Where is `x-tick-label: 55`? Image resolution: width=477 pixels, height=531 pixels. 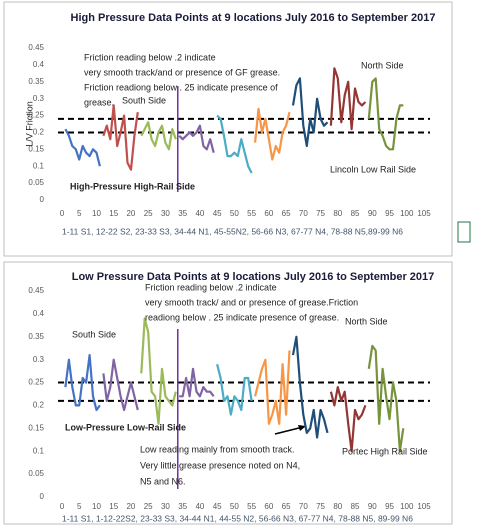
x-tick-label: 55 is located at coordinates (251, 506).